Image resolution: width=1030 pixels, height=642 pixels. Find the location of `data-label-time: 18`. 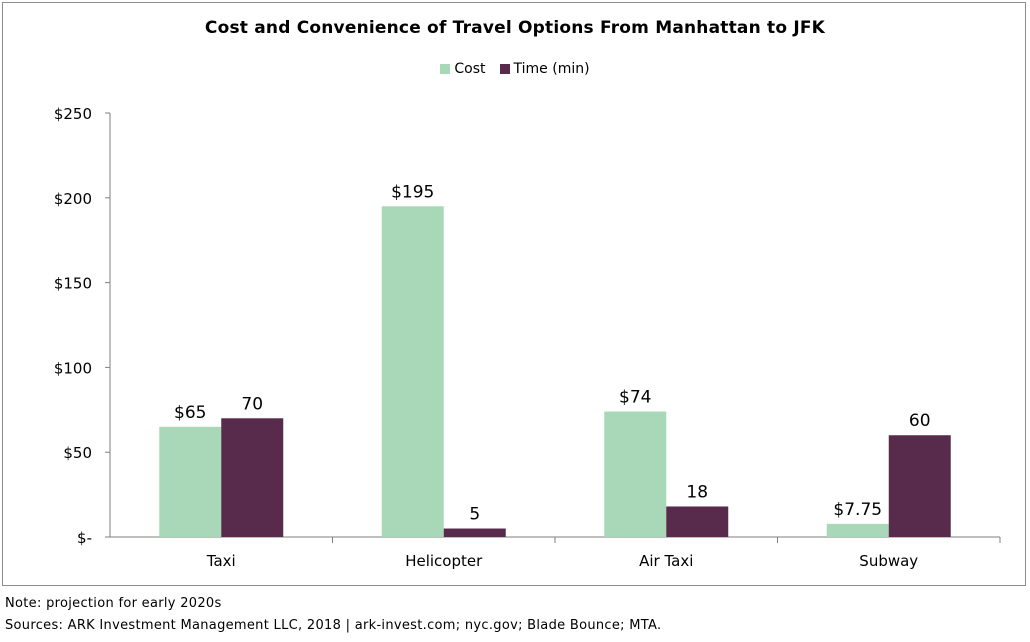

data-label-time: 18 is located at coordinates (697, 492).